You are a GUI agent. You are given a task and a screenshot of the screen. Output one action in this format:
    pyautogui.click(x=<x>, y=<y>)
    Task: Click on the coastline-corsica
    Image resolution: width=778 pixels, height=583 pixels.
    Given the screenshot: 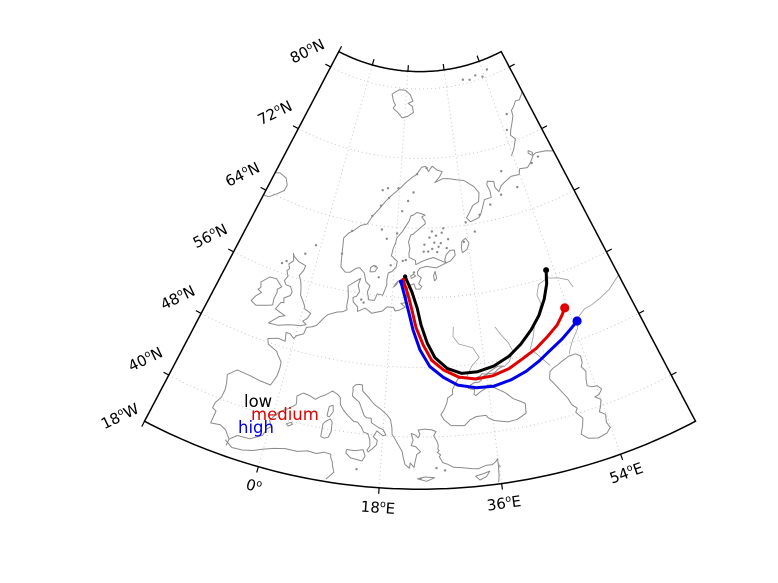 What is the action you would take?
    pyautogui.click(x=330, y=411)
    